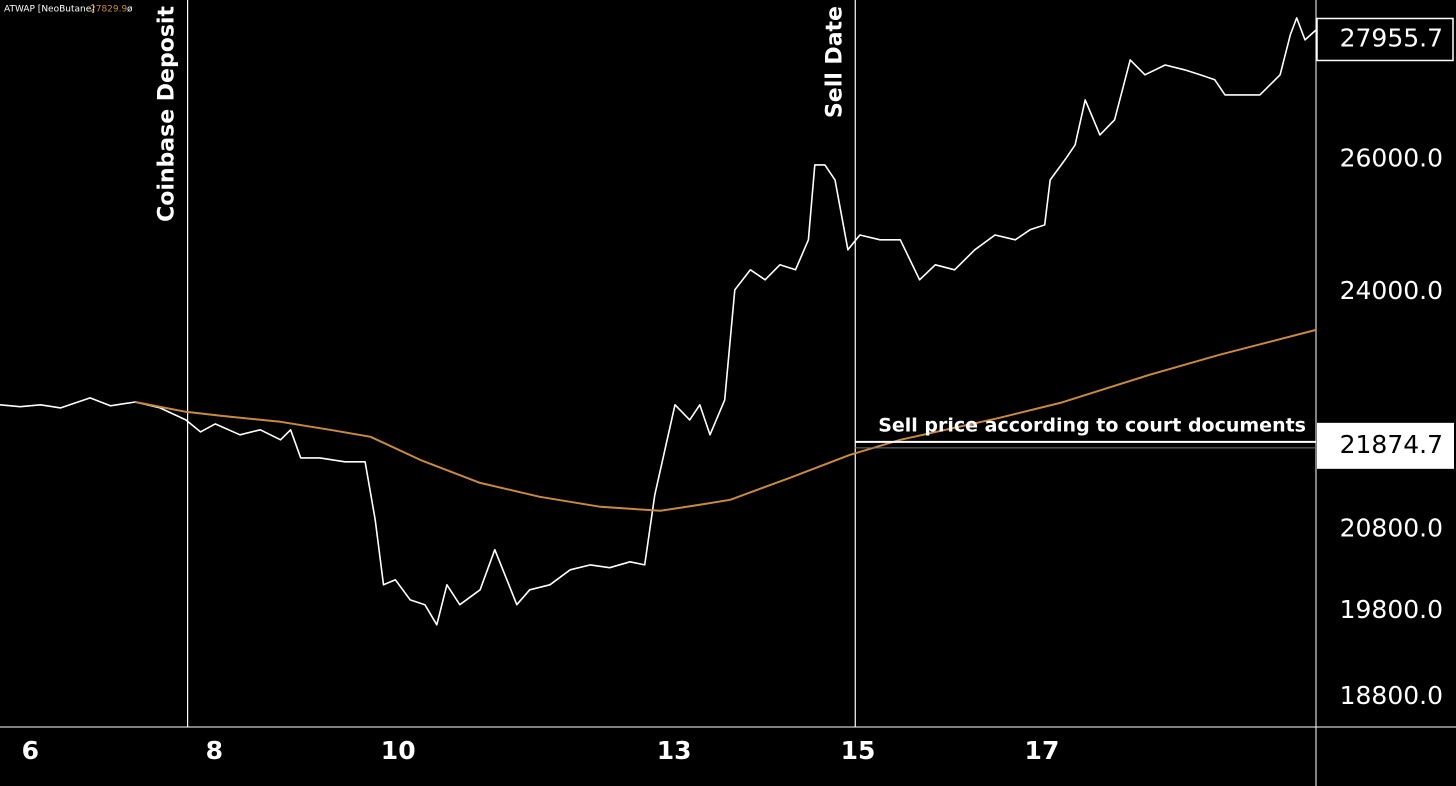 The width and height of the screenshot is (1456, 786). What do you see at coordinates (167, 114) in the screenshot?
I see `annotation-label: Coinbase Deposit` at bounding box center [167, 114].